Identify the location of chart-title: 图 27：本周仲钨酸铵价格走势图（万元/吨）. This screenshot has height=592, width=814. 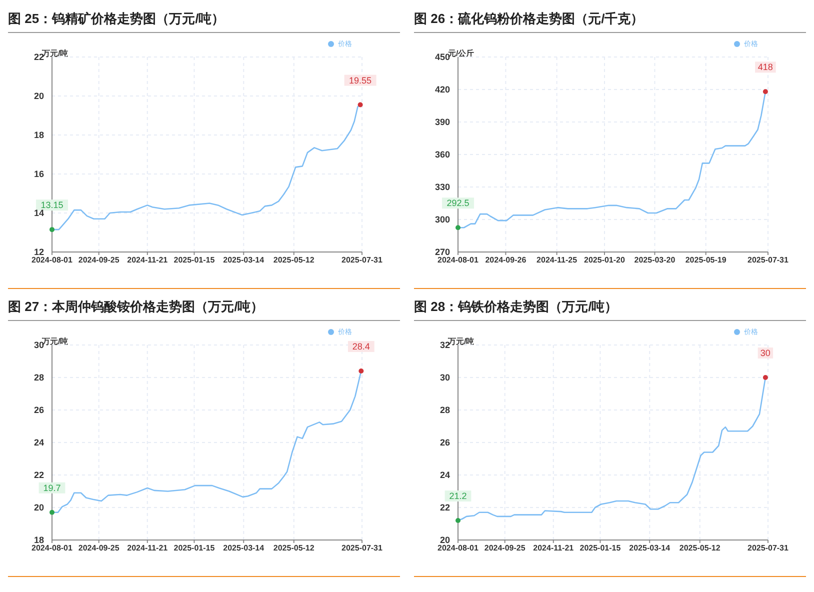
(204, 308).